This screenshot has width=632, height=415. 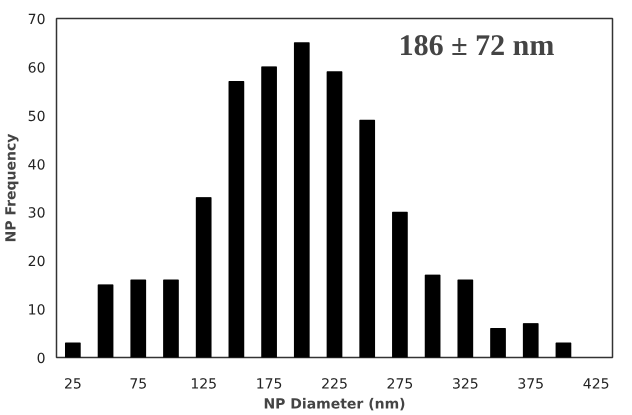 What do you see at coordinates (476, 45) in the screenshot?
I see `annotation: 186 ± 72 nm` at bounding box center [476, 45].